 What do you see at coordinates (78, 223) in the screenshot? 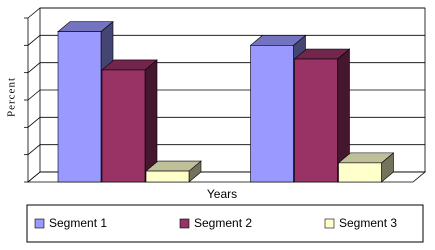
I see `legend-label: Segment 1` at bounding box center [78, 223].